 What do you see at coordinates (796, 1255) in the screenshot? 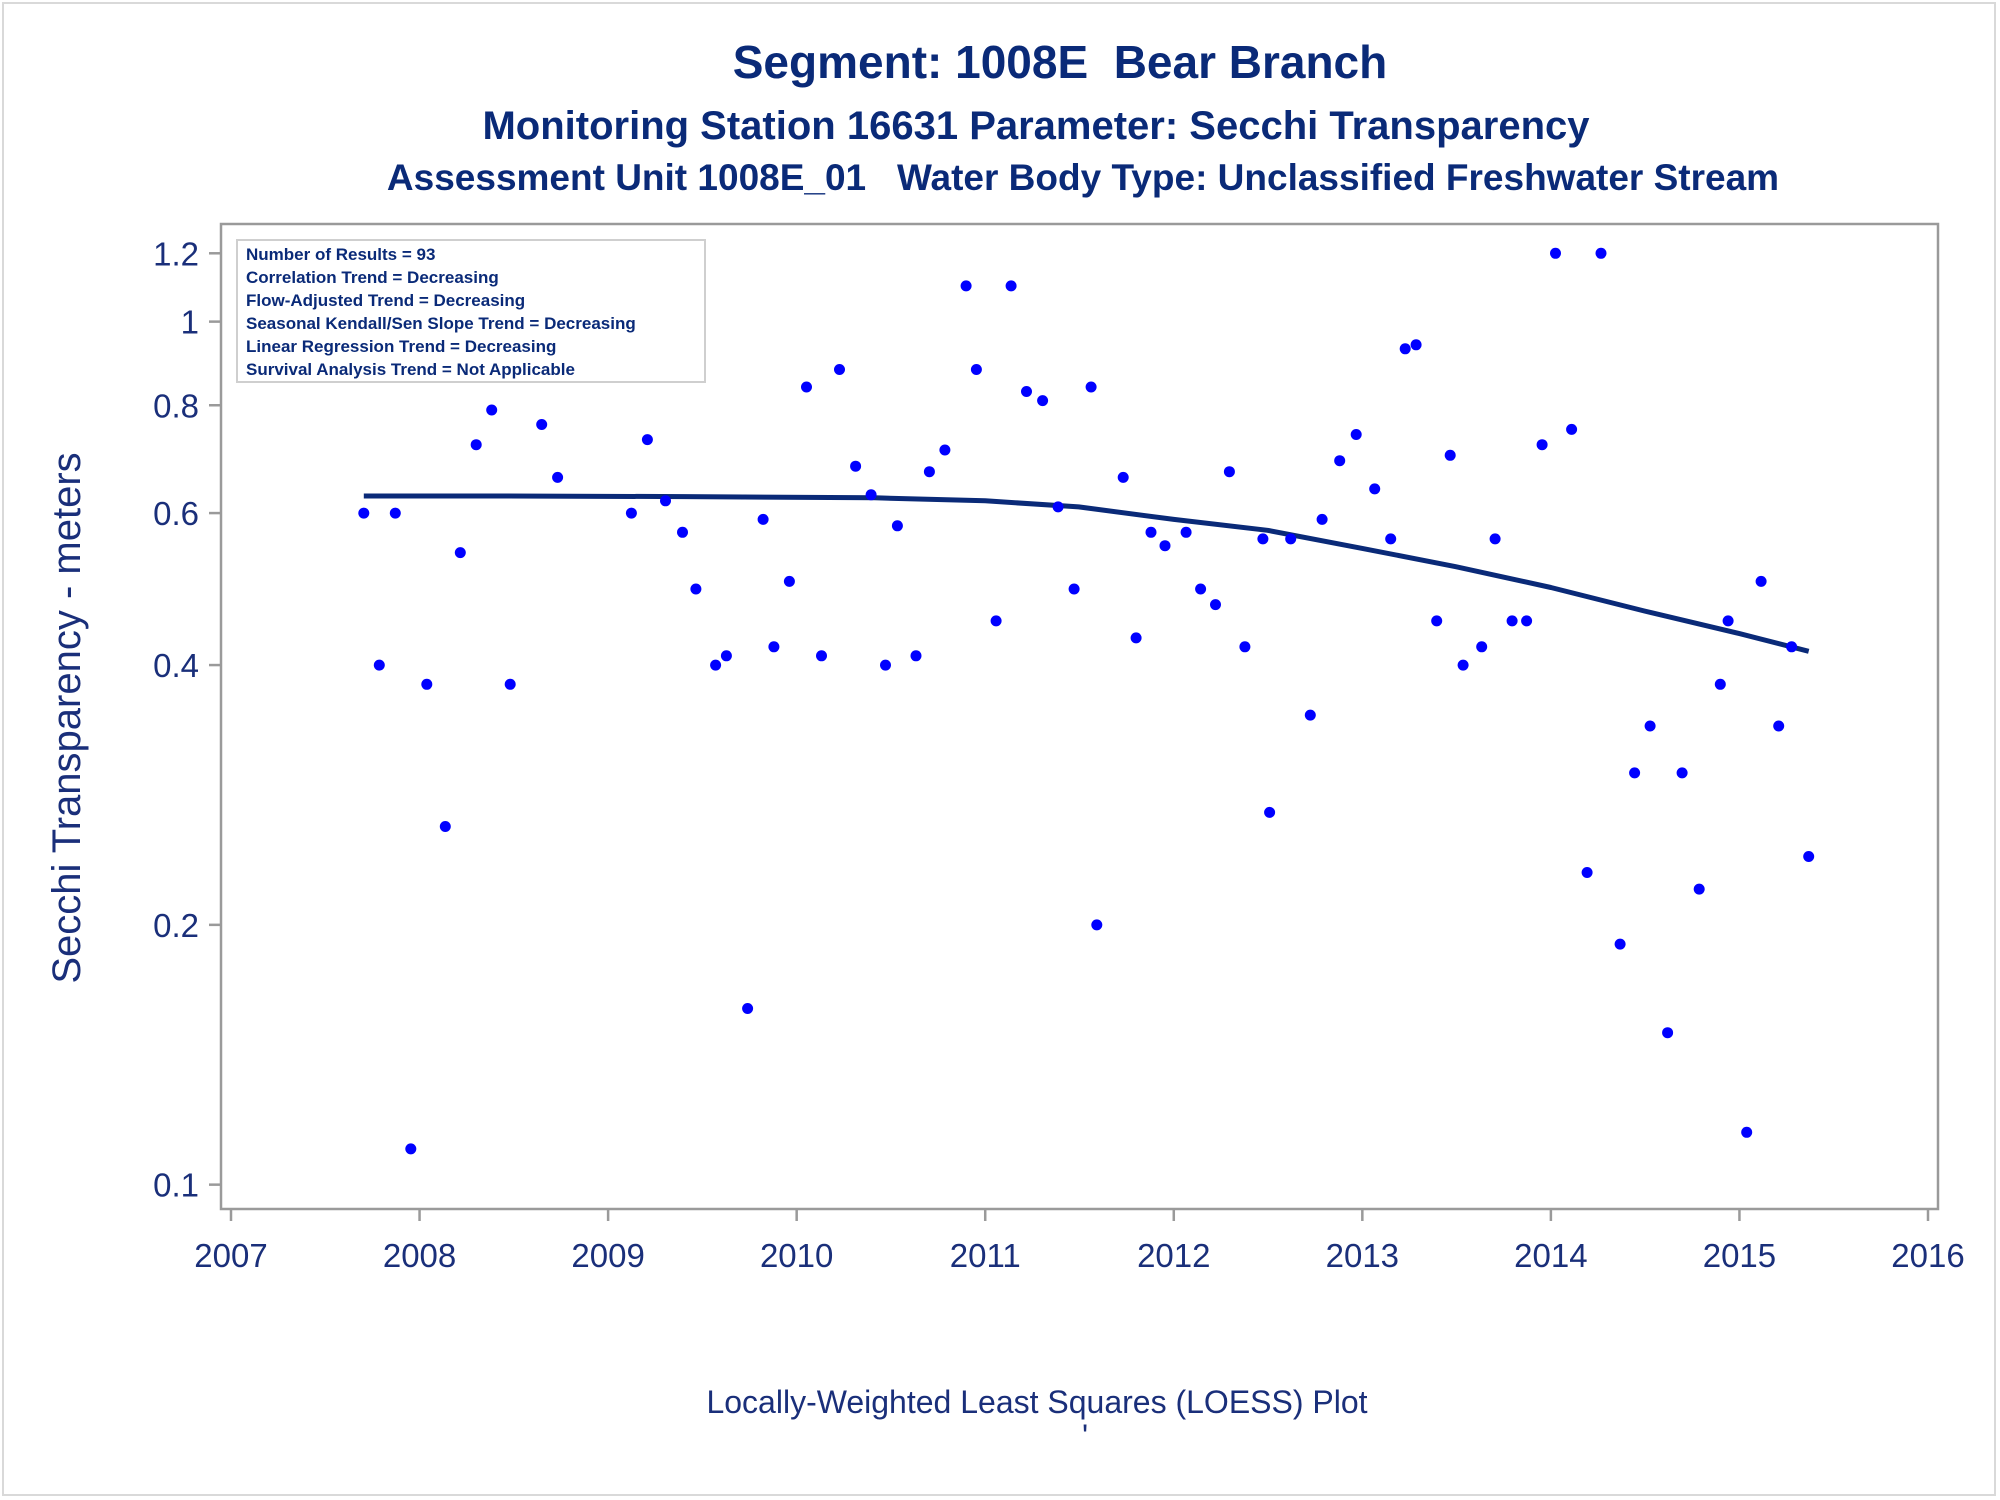
I see `x-tick-label: 2010` at bounding box center [796, 1255].